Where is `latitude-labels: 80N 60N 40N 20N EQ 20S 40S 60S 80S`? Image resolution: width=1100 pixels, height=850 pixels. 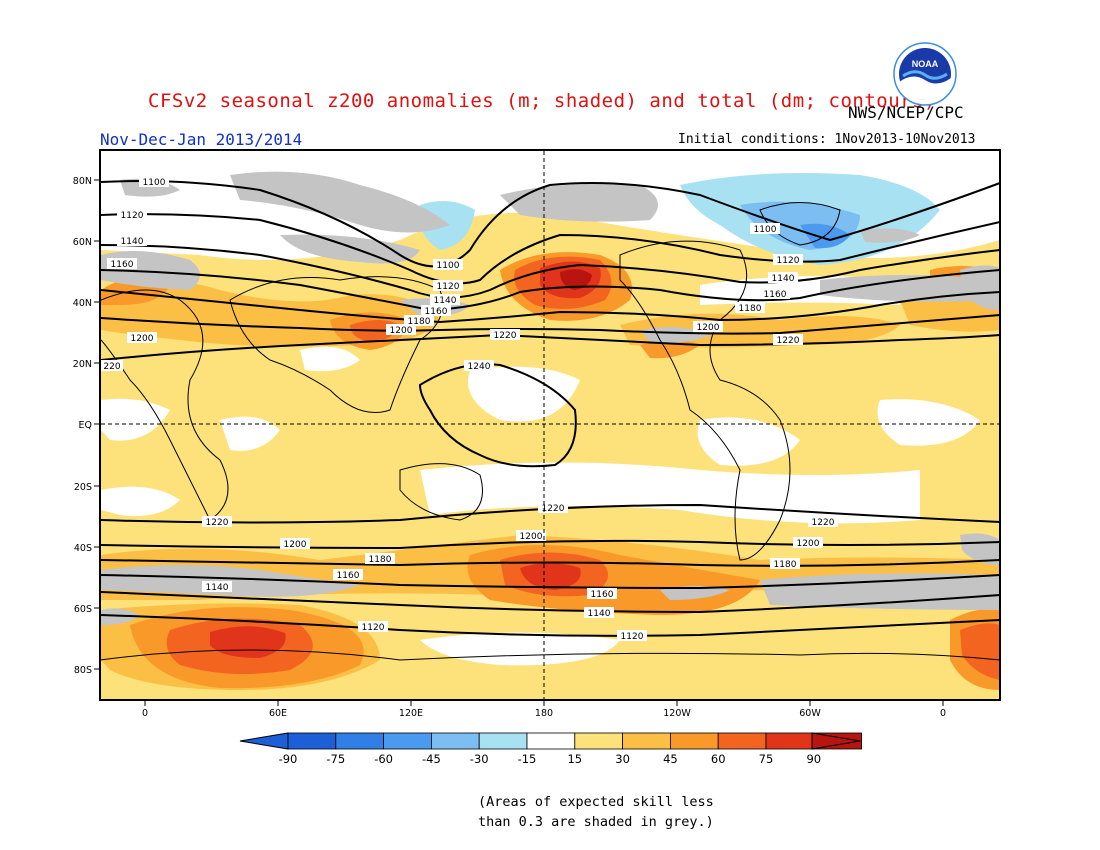
latitude-labels: 80N 60N 40N 20N EQ 20S 40S 60S 80S is located at coordinates (82, 426).